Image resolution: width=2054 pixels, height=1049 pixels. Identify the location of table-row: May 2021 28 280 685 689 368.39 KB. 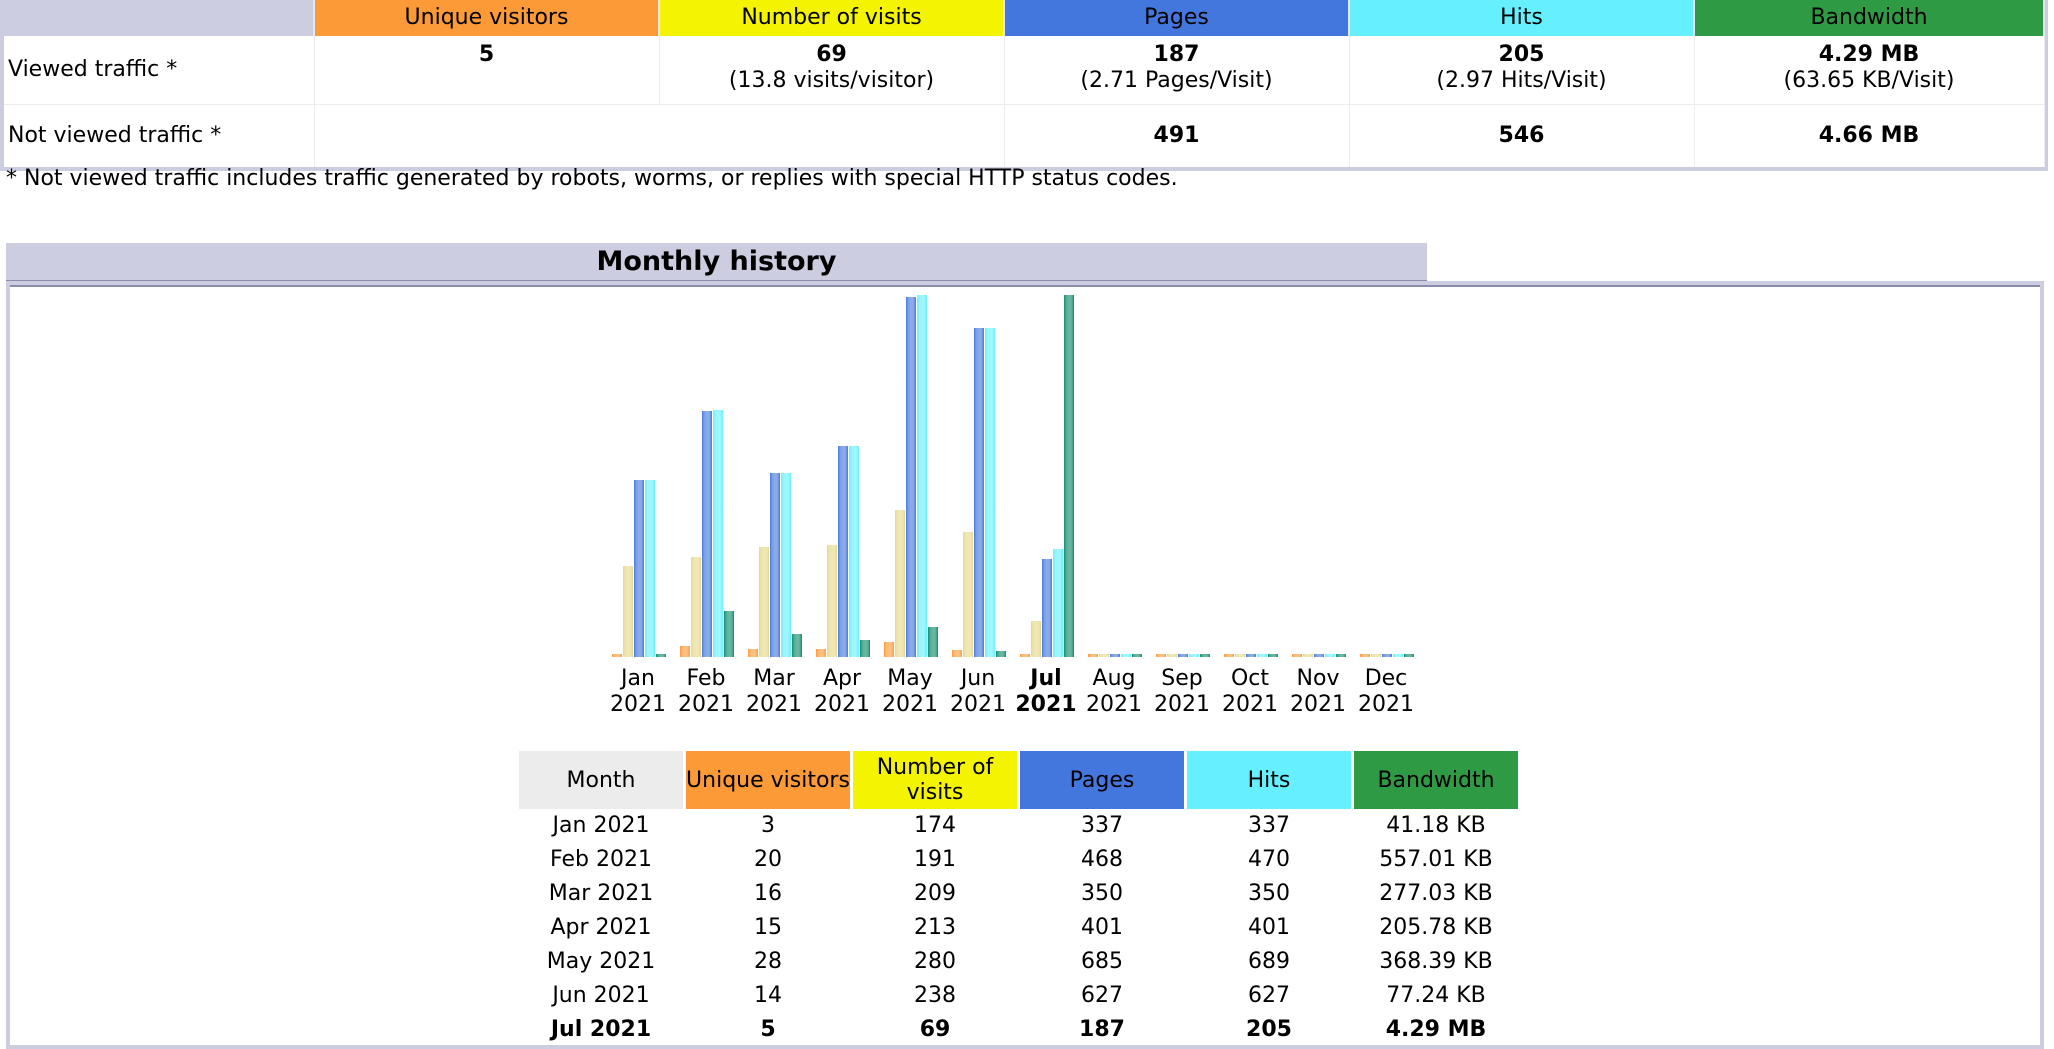
(1018, 962).